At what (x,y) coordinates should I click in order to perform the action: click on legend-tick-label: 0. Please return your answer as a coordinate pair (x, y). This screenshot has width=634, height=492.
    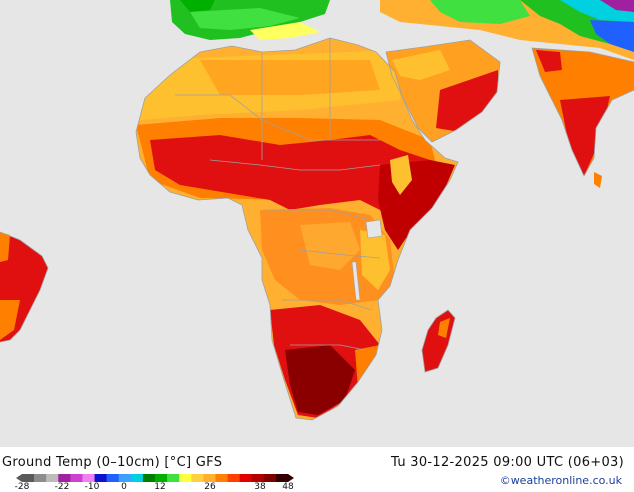
    Looking at the image, I should click on (124, 487).